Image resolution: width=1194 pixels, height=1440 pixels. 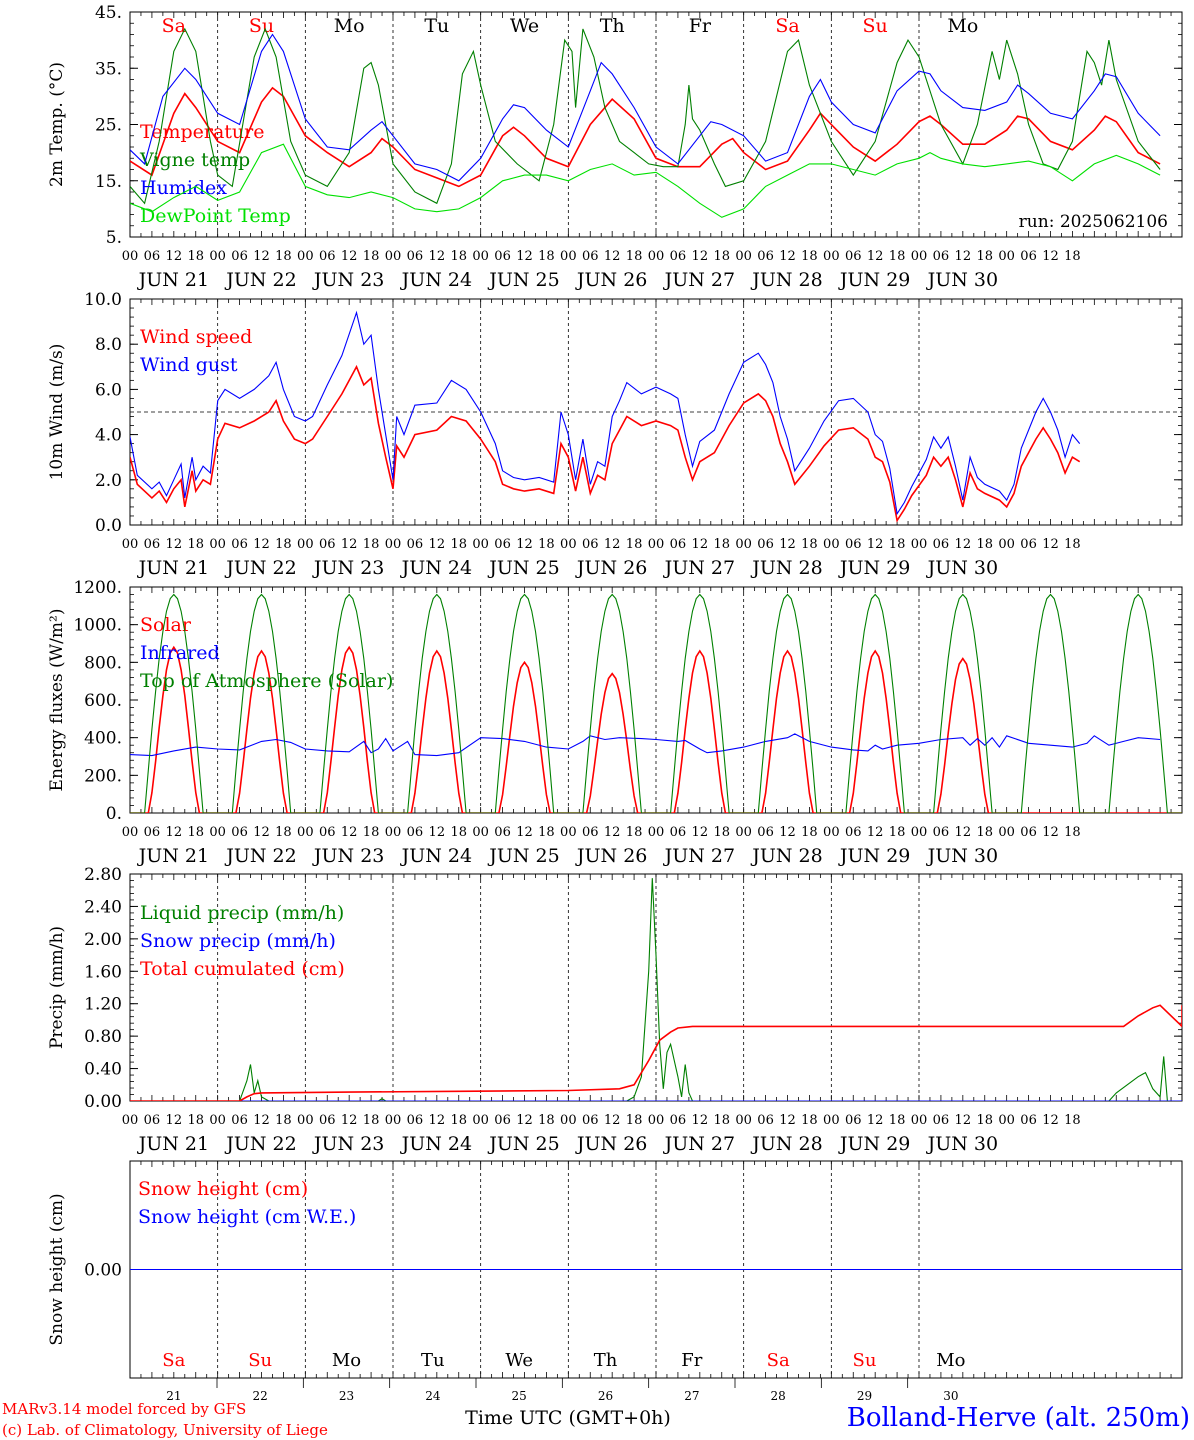 What do you see at coordinates (645, 137) in the screenshot?
I see `series-line-temperature` at bounding box center [645, 137].